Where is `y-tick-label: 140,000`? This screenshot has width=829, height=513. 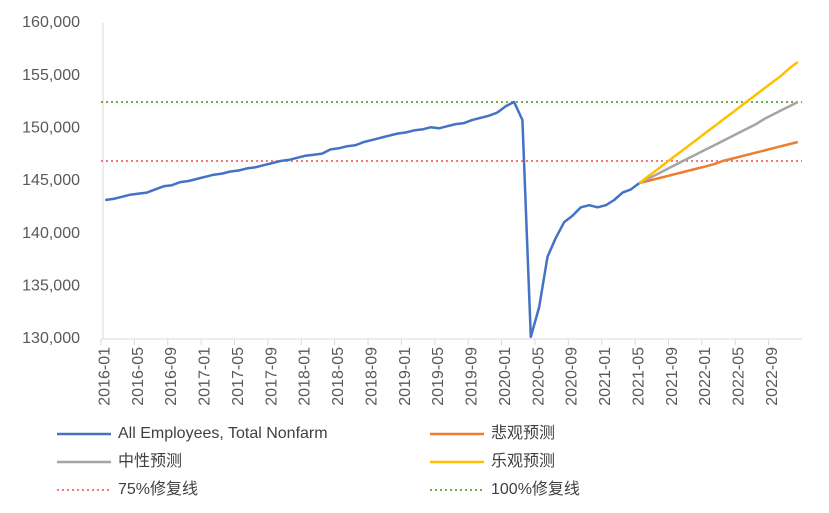
y-tick-label: 140,000 is located at coordinates (51, 233).